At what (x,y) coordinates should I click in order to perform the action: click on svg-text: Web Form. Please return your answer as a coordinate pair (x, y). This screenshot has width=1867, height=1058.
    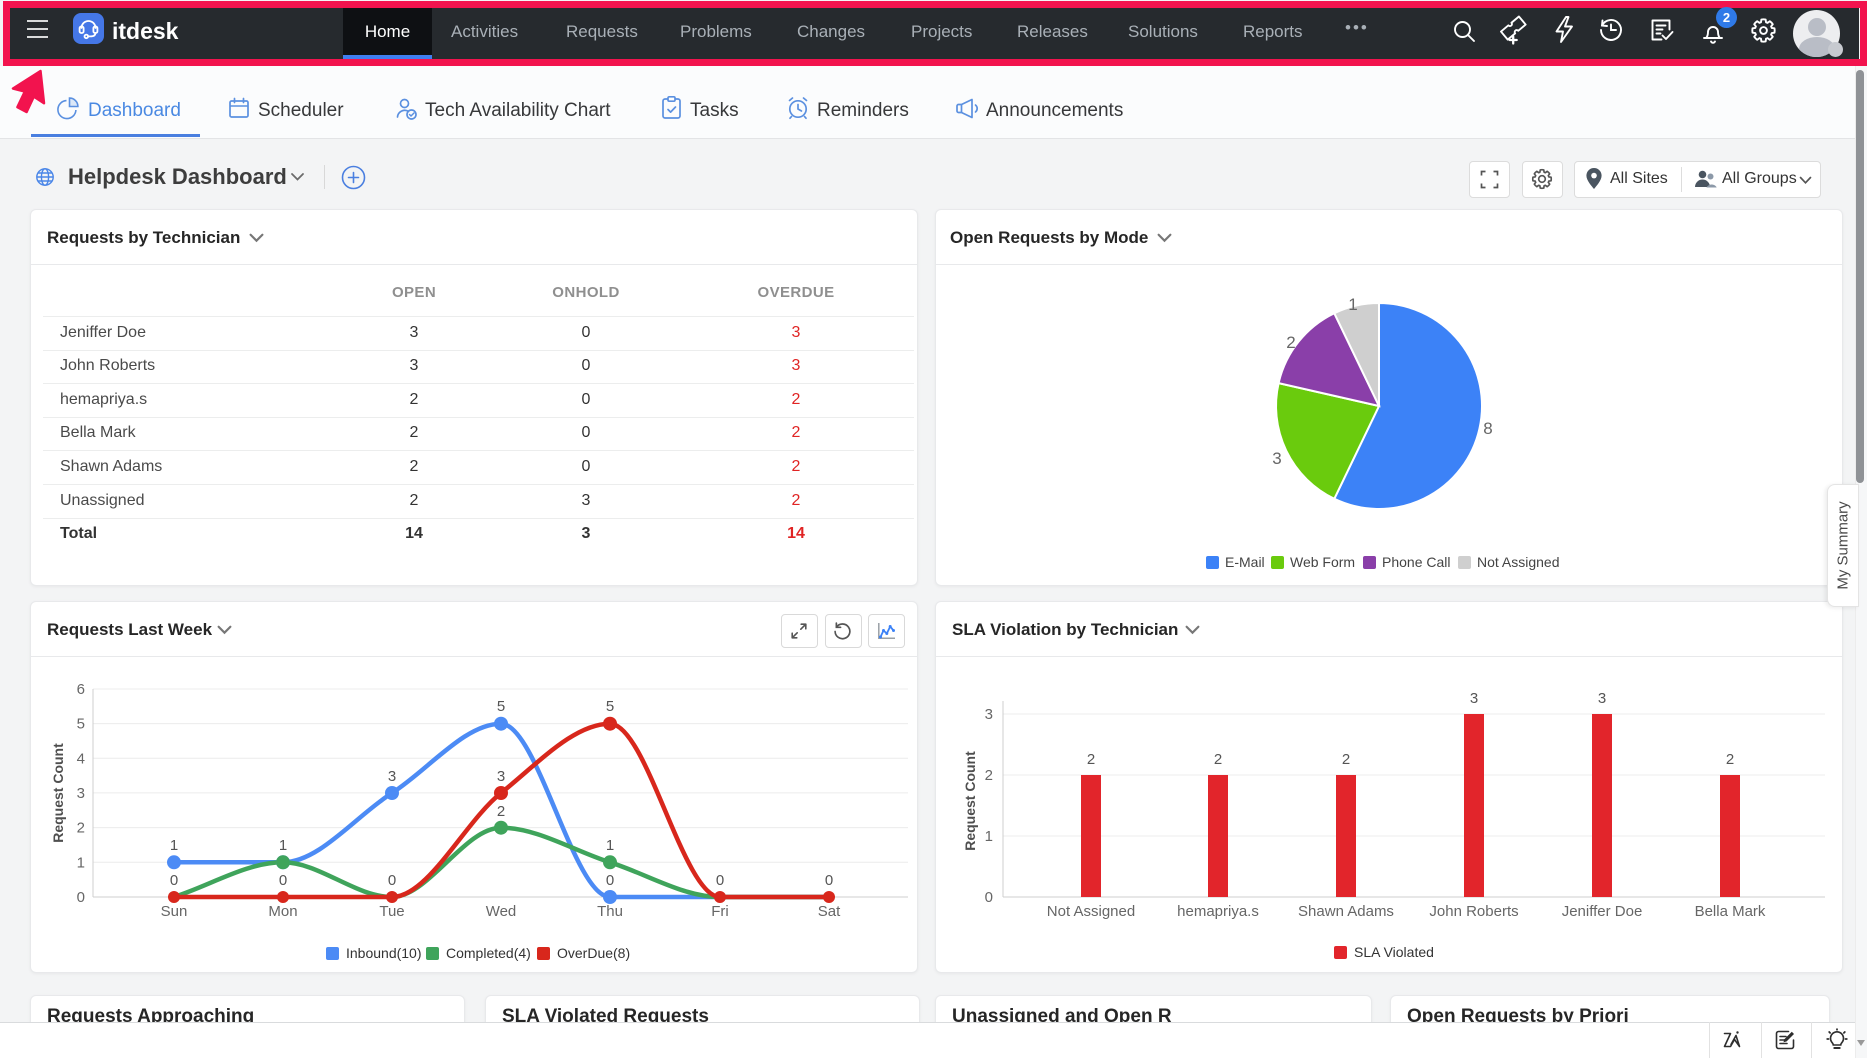
    Looking at the image, I should click on (1322, 562).